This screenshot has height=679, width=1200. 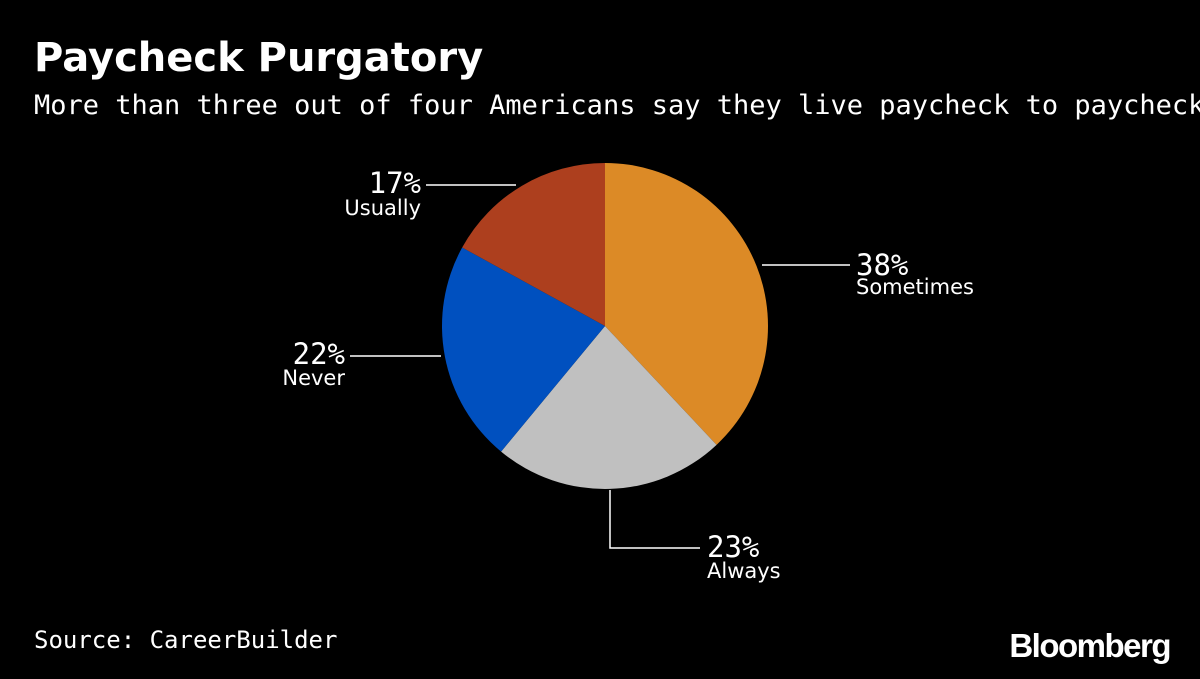 I want to click on slice-value-label-usually: 17%, so click(x=395, y=183).